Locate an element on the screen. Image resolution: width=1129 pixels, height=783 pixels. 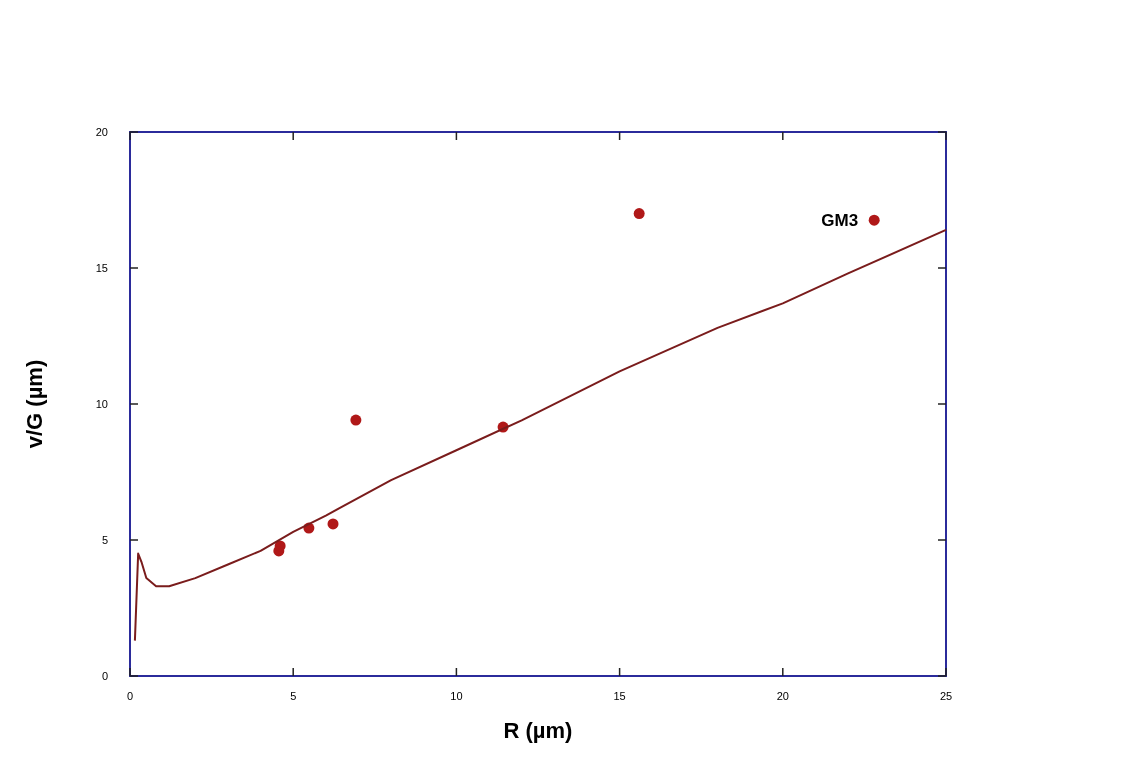
x-tick-label: 0 is located at coordinates (130, 696).